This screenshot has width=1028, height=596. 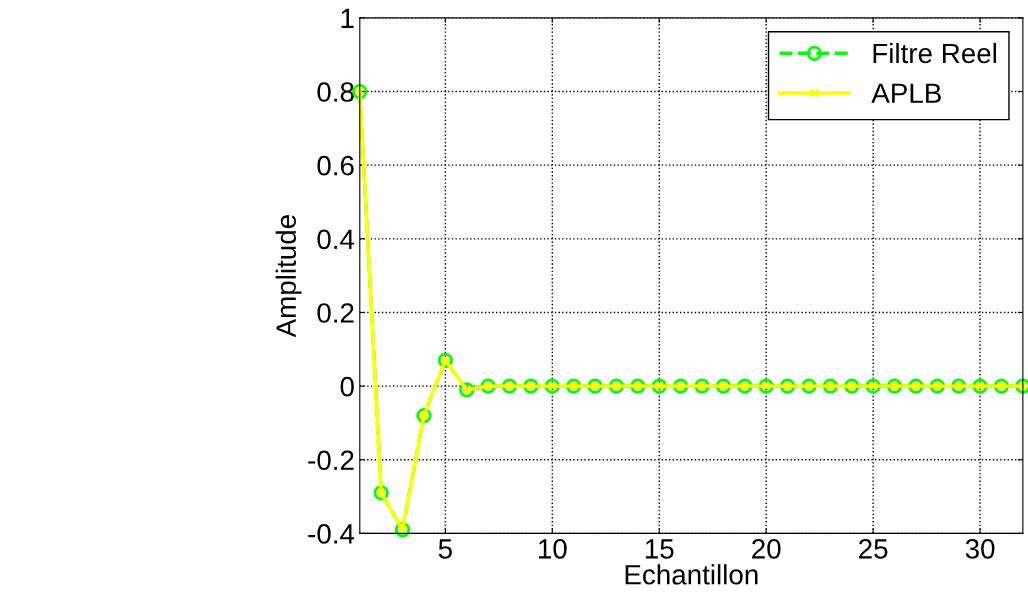 What do you see at coordinates (766, 549) in the screenshot?
I see `x-tick-label: 20` at bounding box center [766, 549].